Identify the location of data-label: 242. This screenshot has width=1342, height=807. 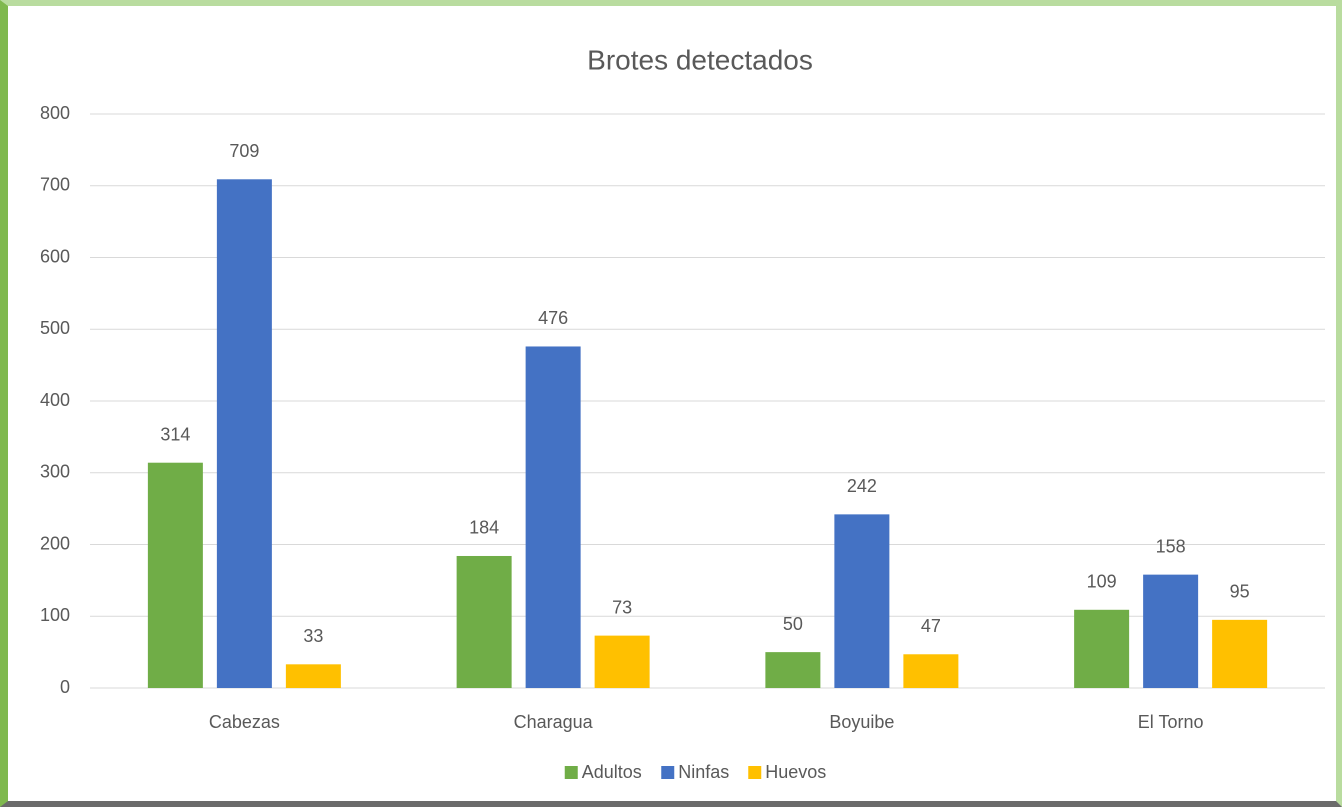
(862, 486).